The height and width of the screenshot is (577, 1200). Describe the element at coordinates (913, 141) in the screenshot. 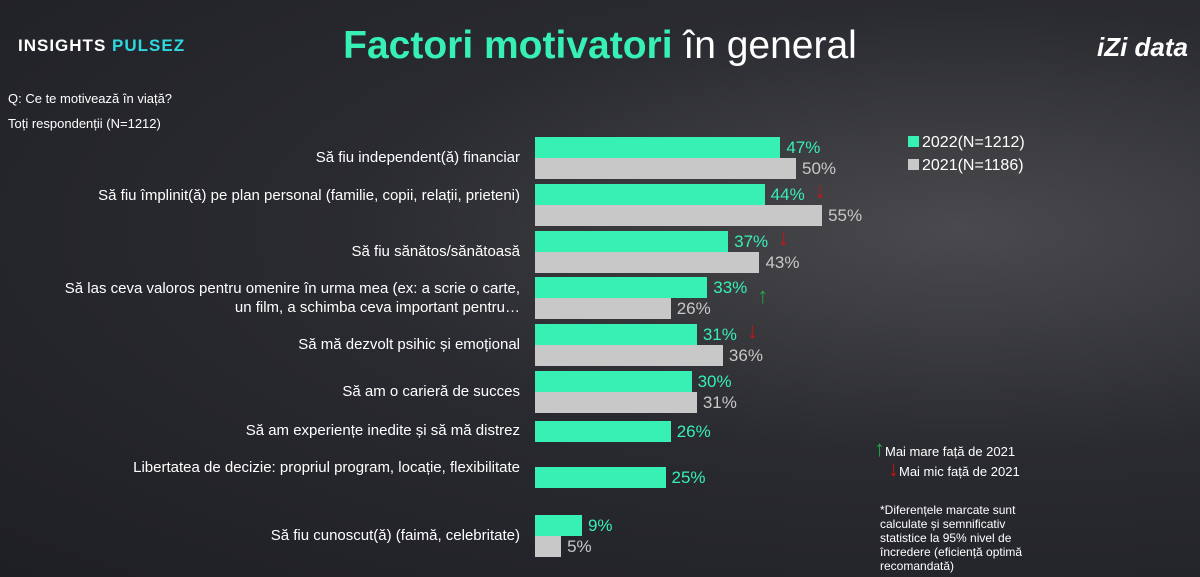

I see `legend-swatch-2022` at that location.